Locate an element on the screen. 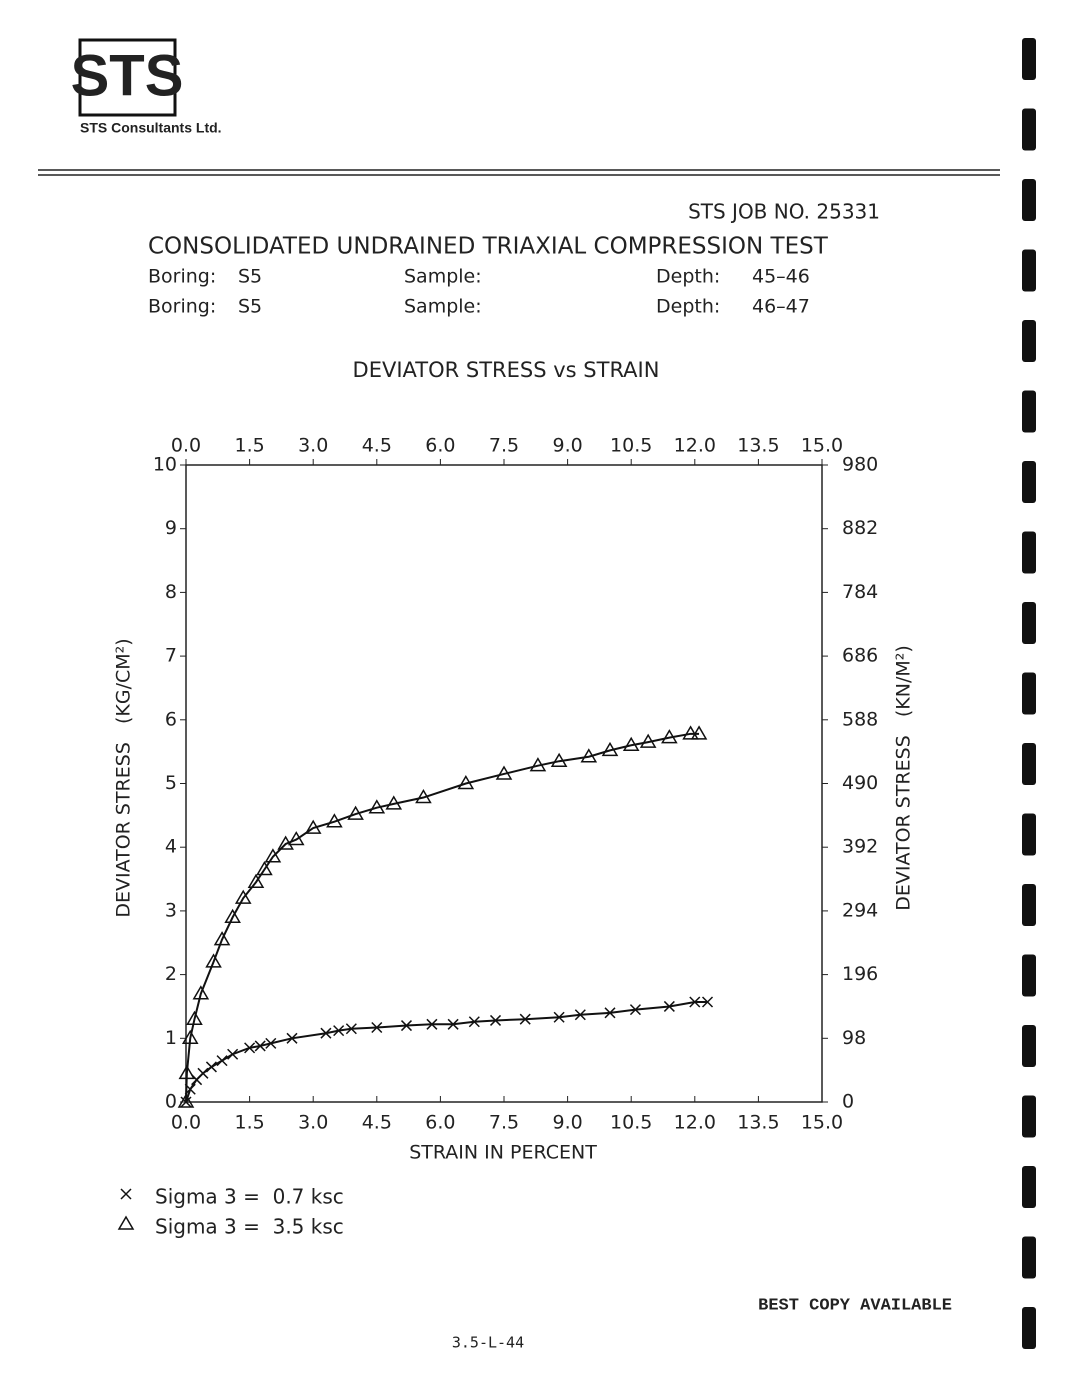  x-tick-label: 1.5 is located at coordinates (249, 1123).